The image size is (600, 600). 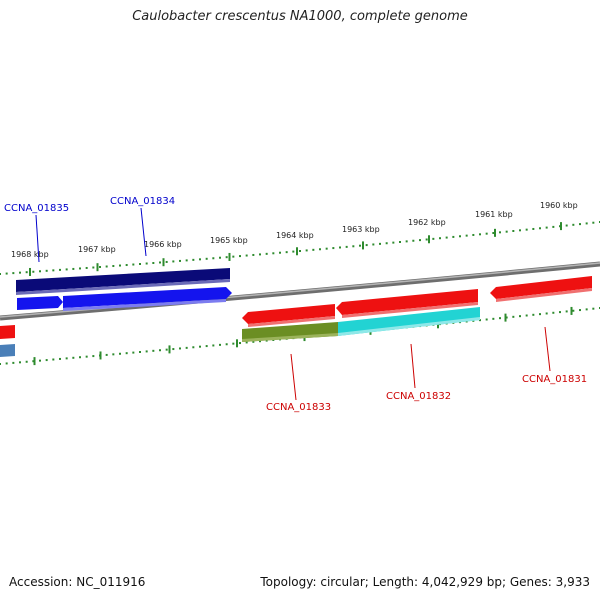 I want to click on scale-label-1966: 1966 kbp, so click(x=163, y=244).